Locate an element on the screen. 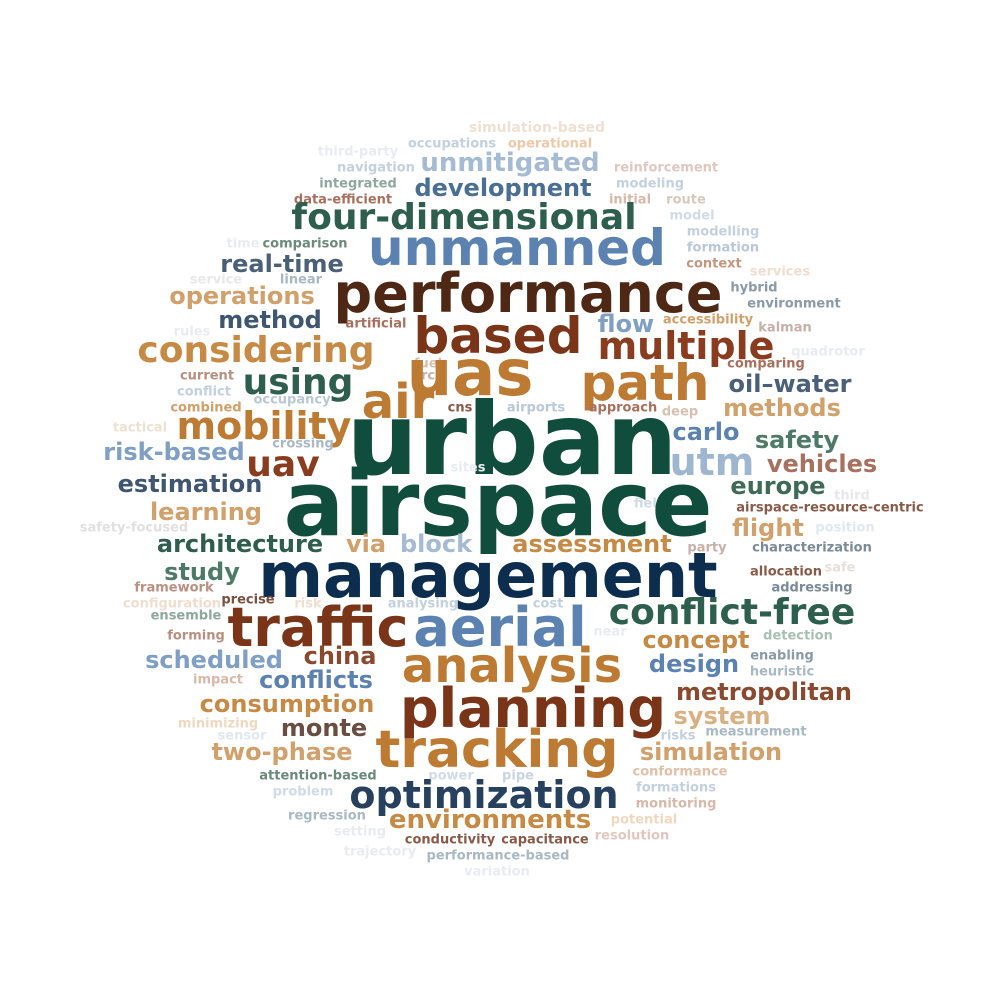 This screenshot has width=1000, height=1000. word: trajectory is located at coordinates (380, 852).